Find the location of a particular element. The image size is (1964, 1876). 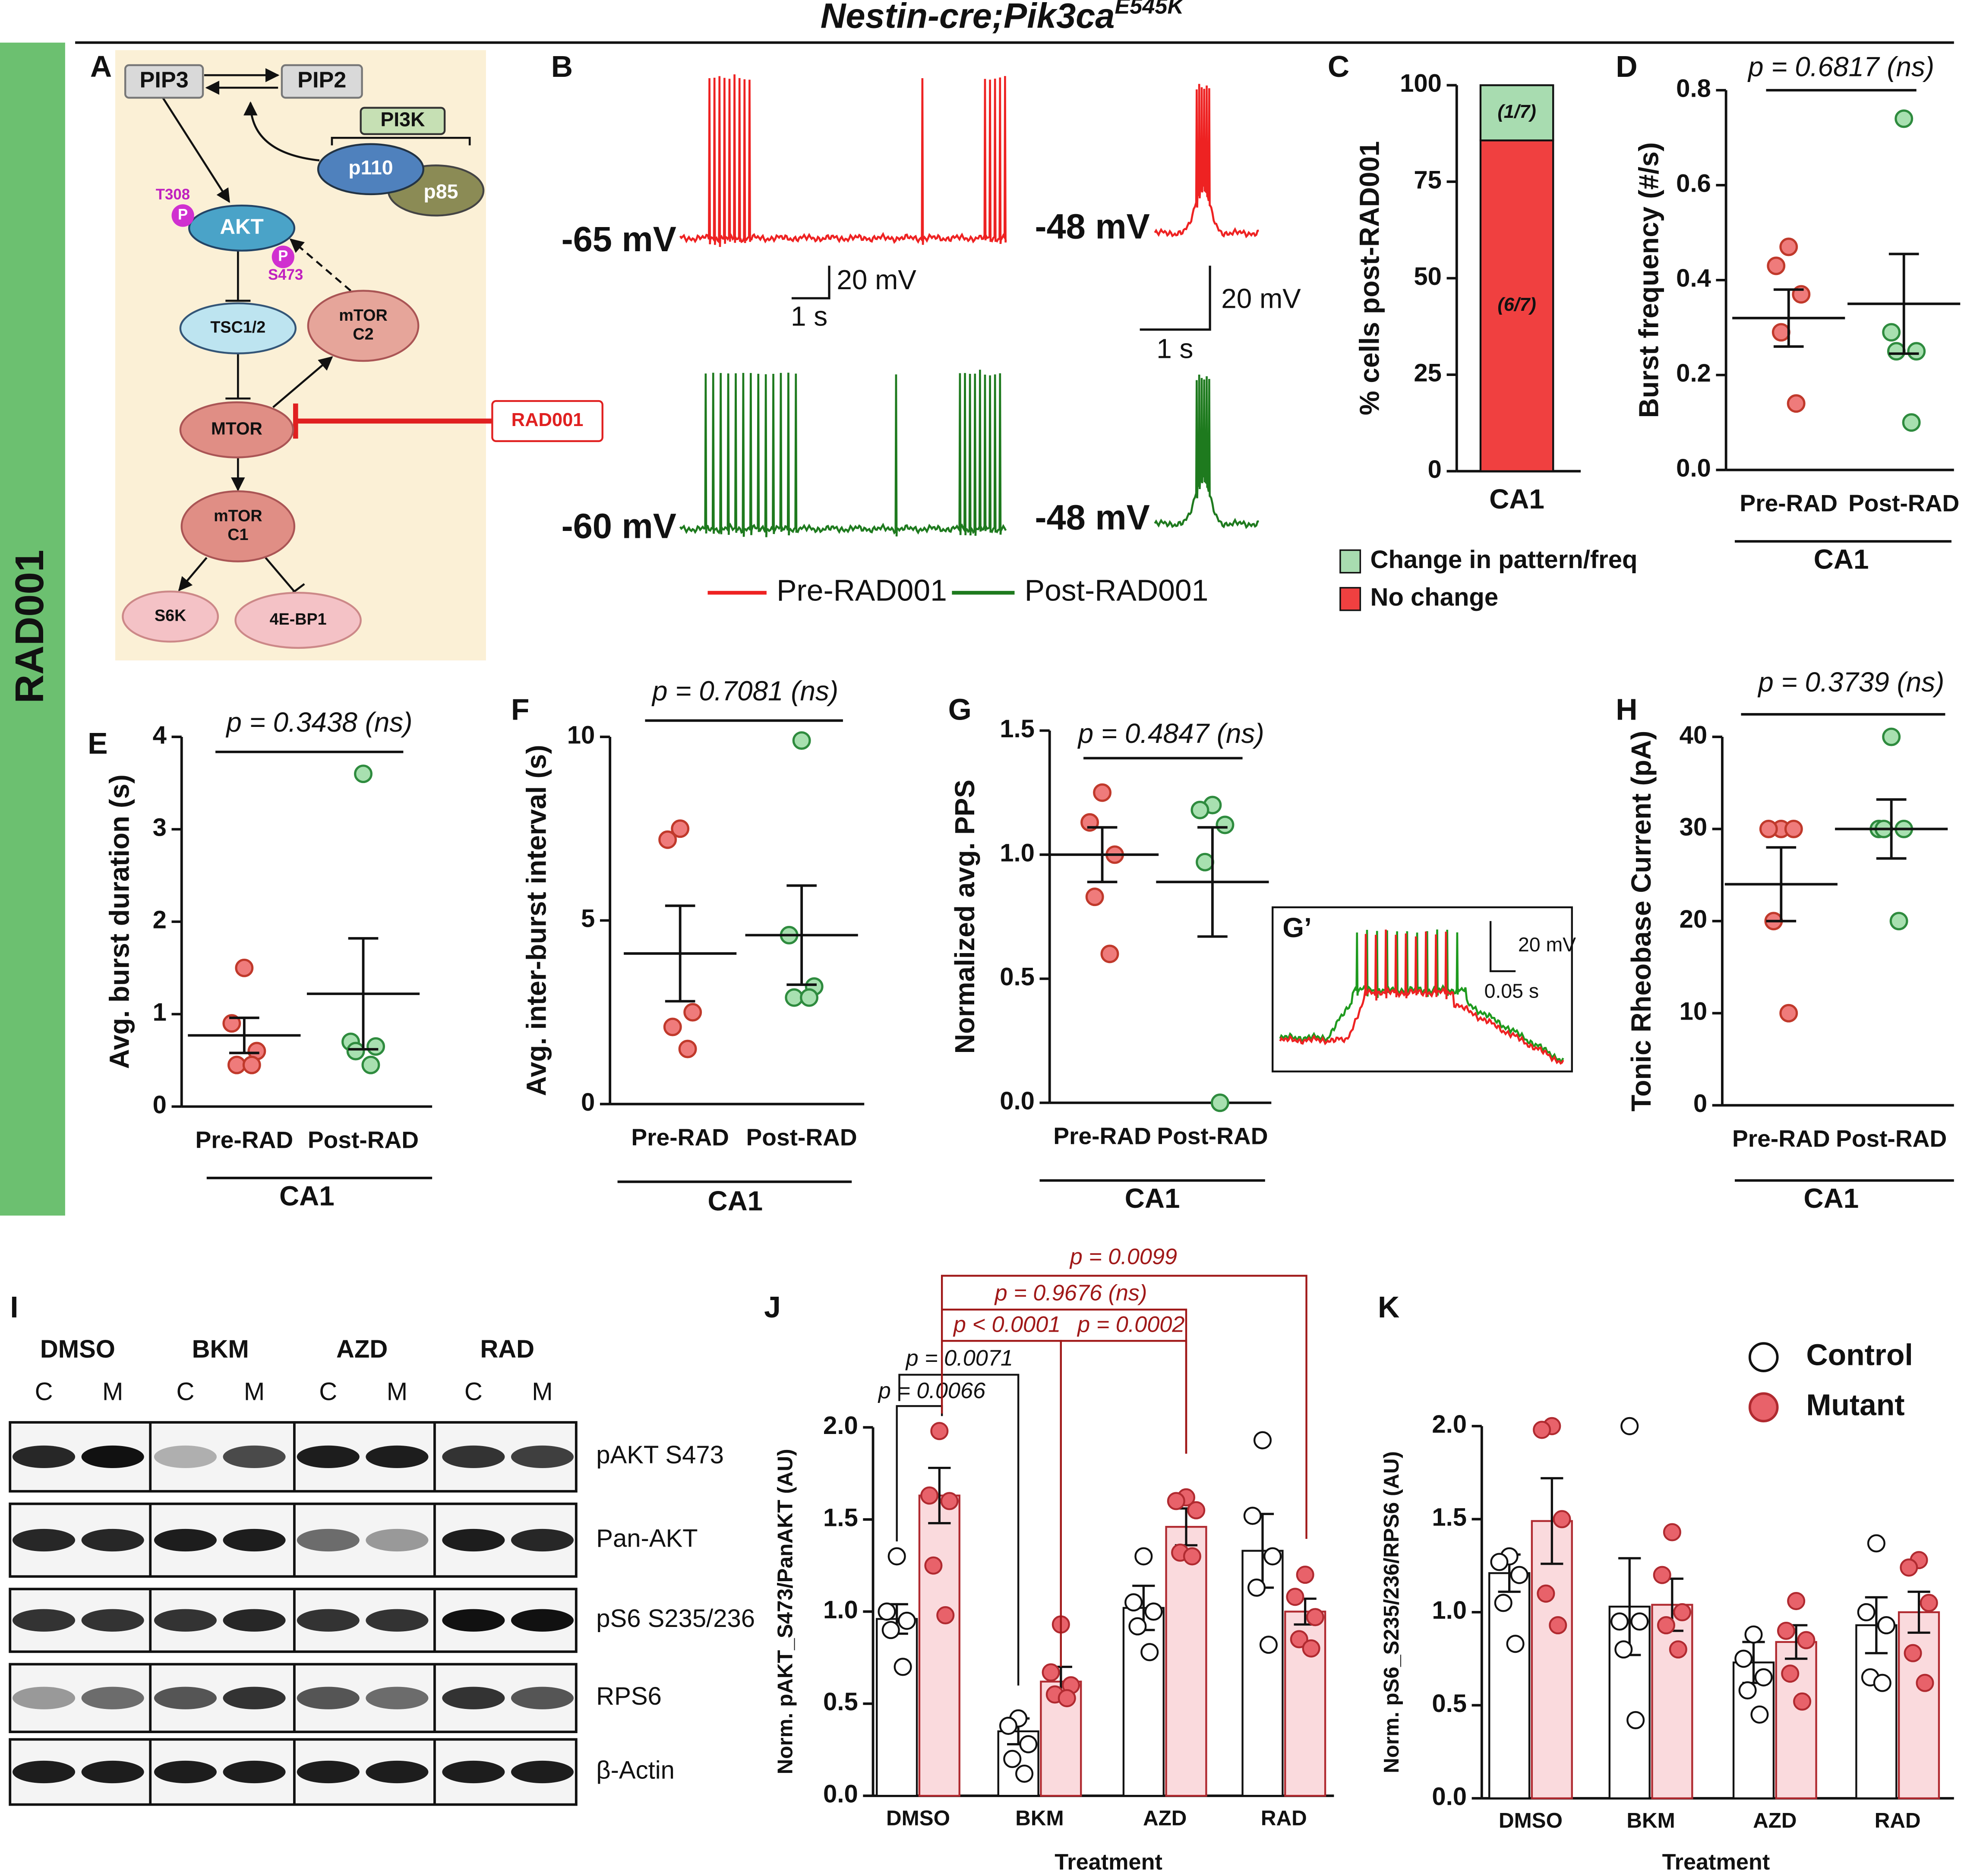

comparison-bracket is located at coordinates (1124, 1407).